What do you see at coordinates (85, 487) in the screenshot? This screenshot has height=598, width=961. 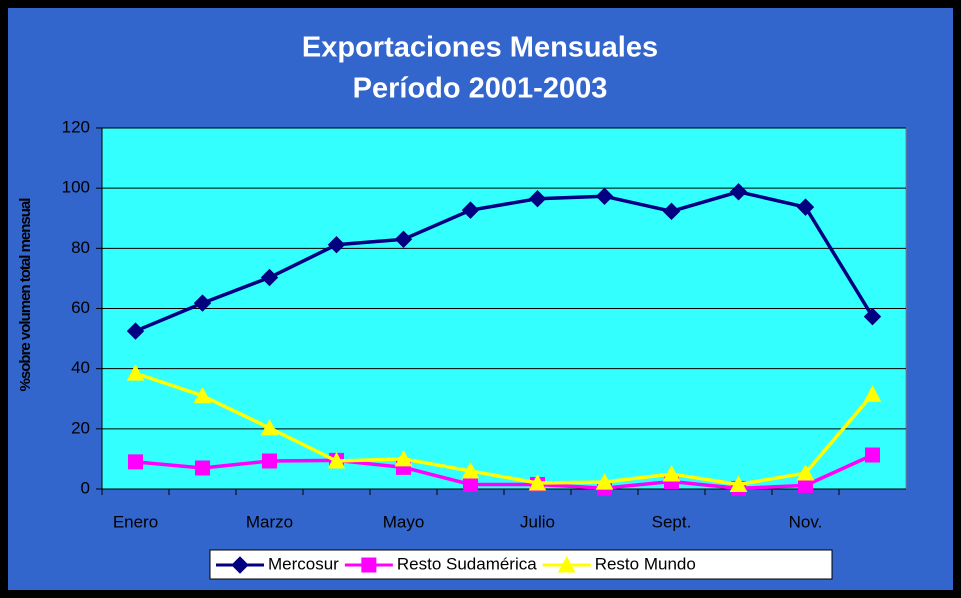 I see `y-tick-label: 0` at bounding box center [85, 487].